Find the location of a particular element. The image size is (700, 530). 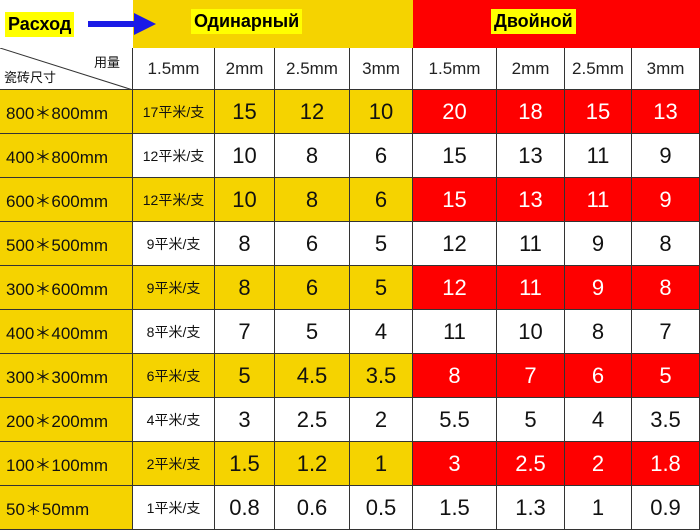

double-value-cell: 3 is located at coordinates (455, 464).